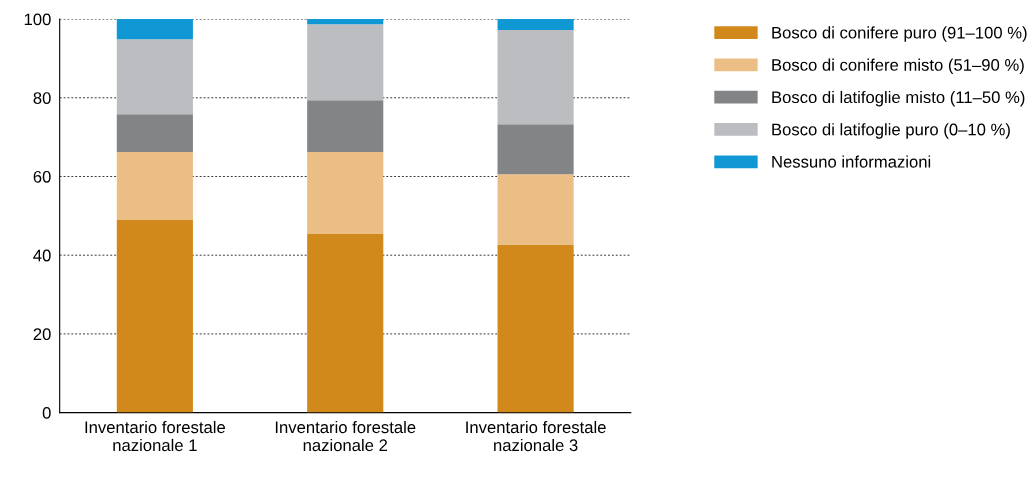  What do you see at coordinates (899, 34) in the screenshot?
I see `legend-label: Bosco di conifere puro (91–100 %)` at bounding box center [899, 34].